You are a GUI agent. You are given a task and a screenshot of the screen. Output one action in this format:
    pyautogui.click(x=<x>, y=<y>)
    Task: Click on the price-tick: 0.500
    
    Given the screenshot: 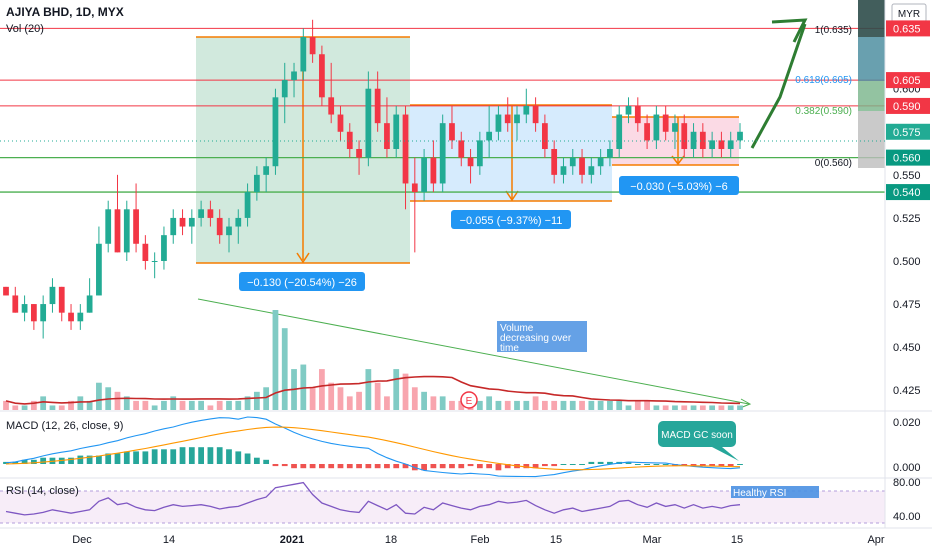 What is the action you would take?
    pyautogui.click(x=907, y=262)
    